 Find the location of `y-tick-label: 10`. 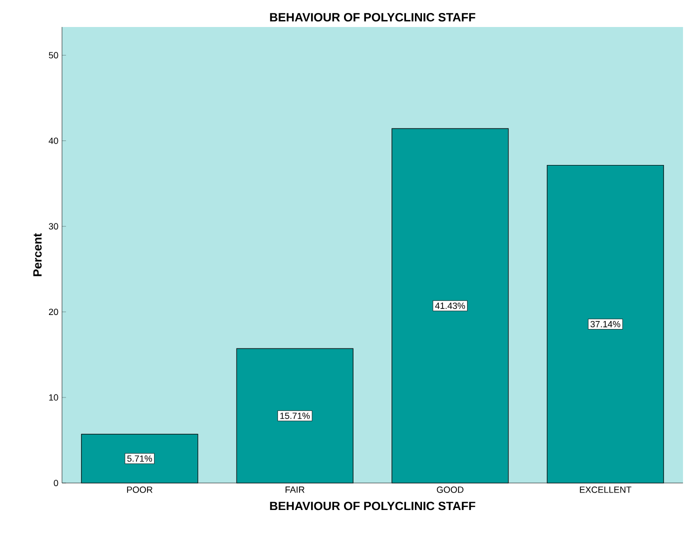

y-tick-label: 10 is located at coordinates (53, 397).